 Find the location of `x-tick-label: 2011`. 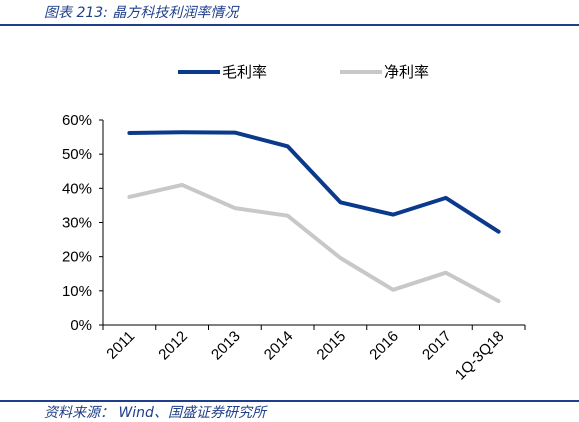

x-tick-label: 2011 is located at coordinates (120, 345).